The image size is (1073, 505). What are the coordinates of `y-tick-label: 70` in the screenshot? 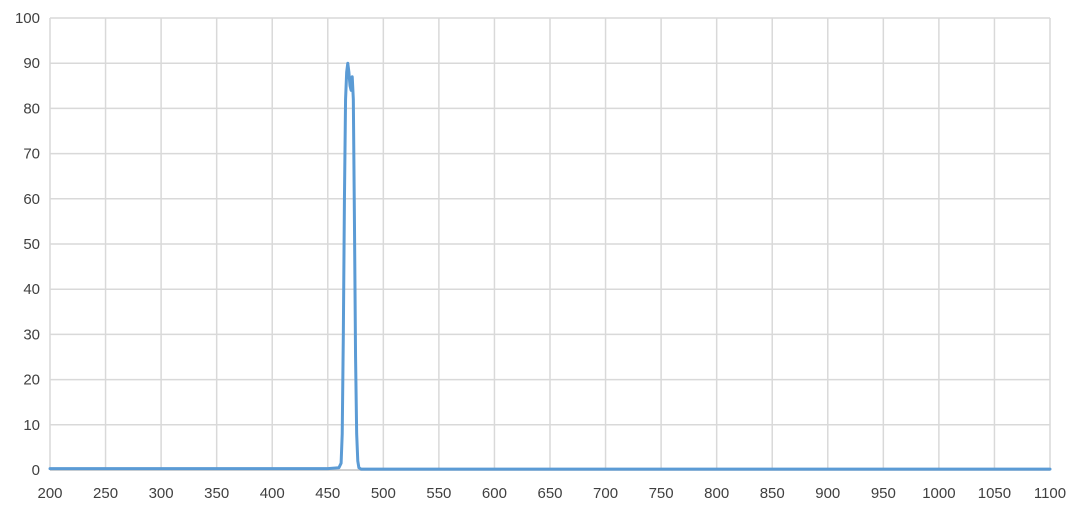 It's located at (31, 154).